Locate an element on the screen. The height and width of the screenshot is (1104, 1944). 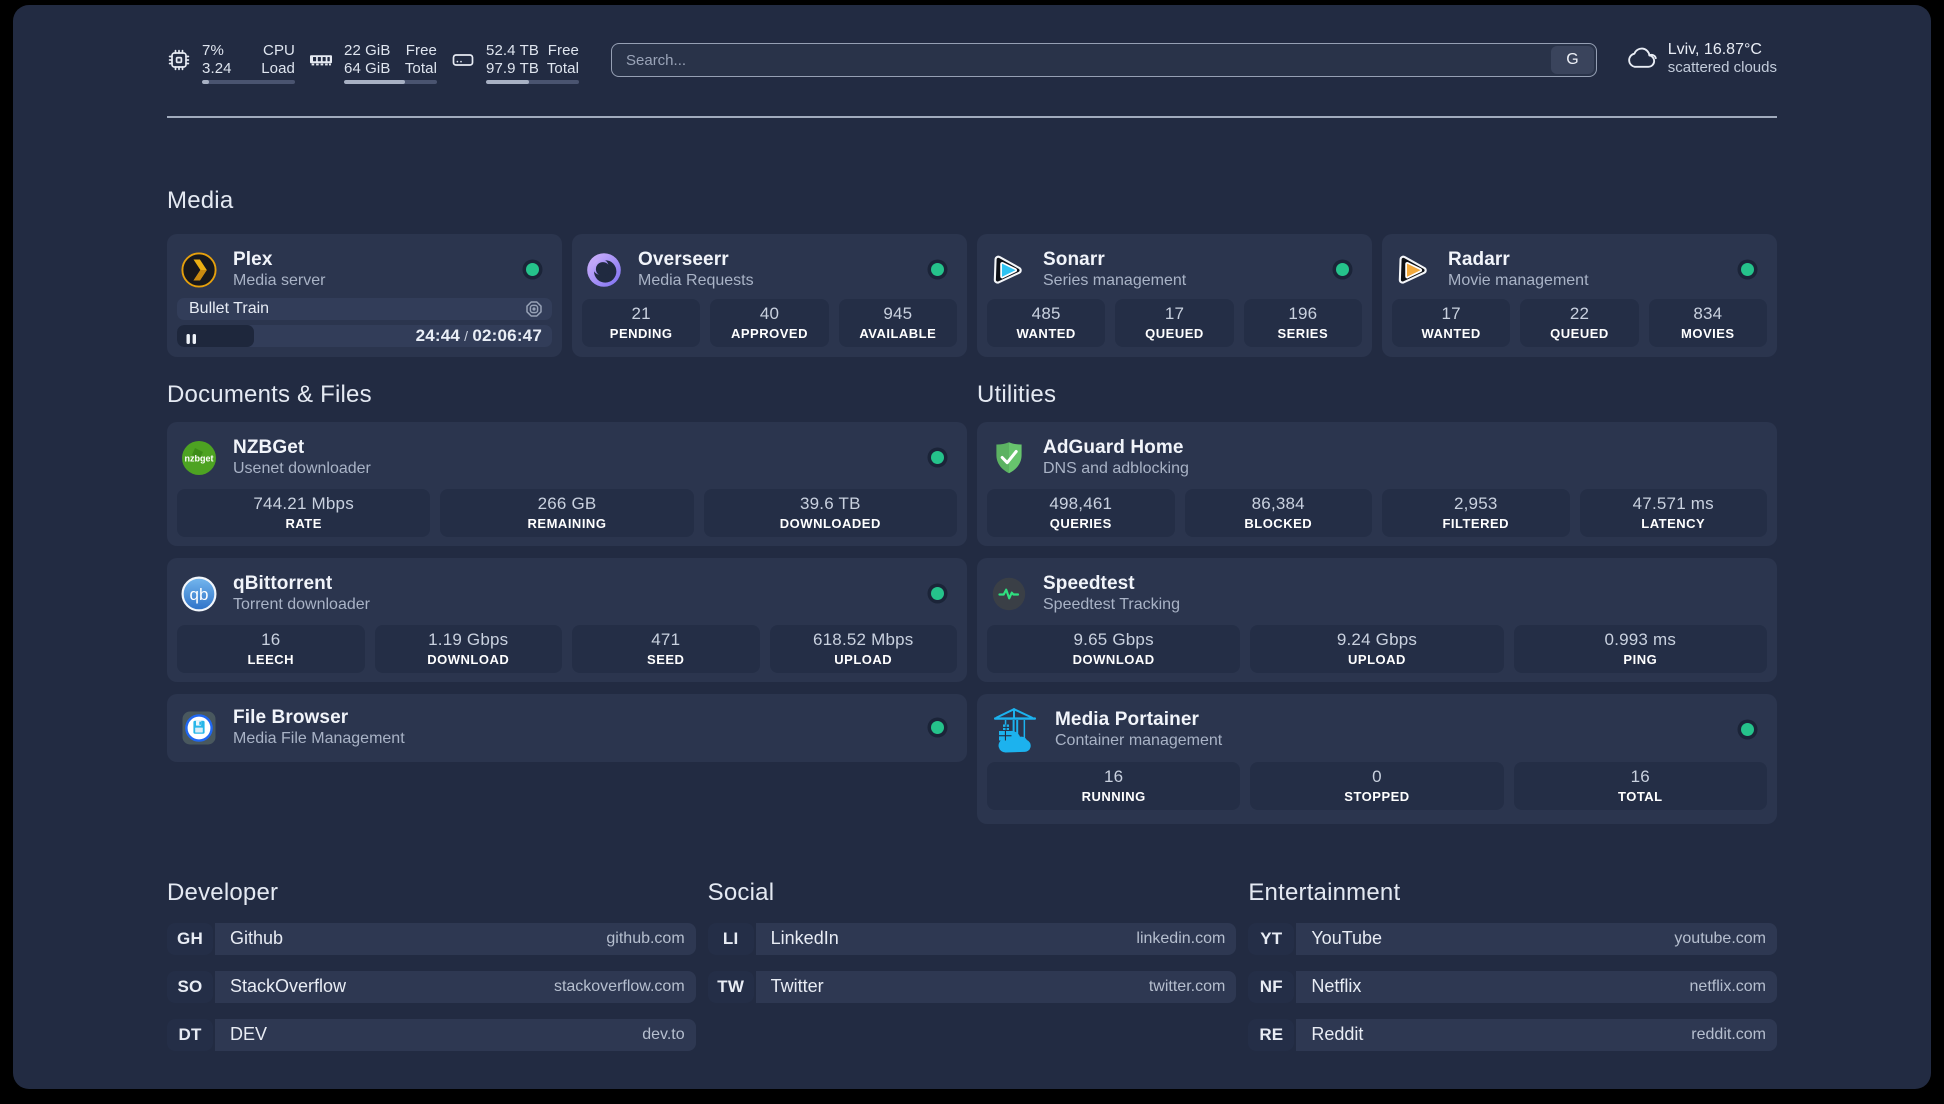
service-card-header: nzbget NZBGet Usenet downloader is located at coordinates (567, 455).